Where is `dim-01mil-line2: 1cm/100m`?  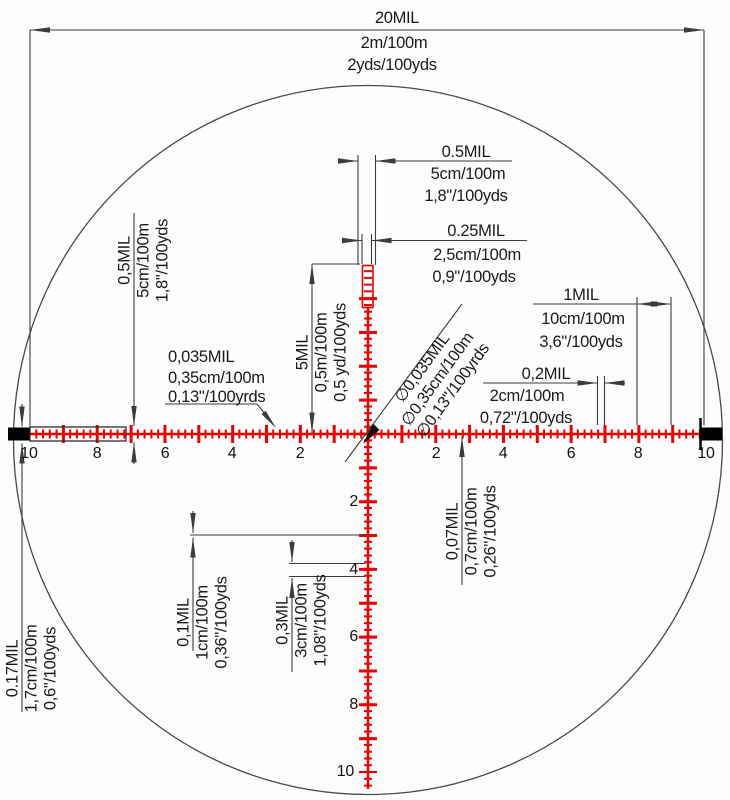 dim-01mil-line2: 1cm/100m is located at coordinates (202, 622).